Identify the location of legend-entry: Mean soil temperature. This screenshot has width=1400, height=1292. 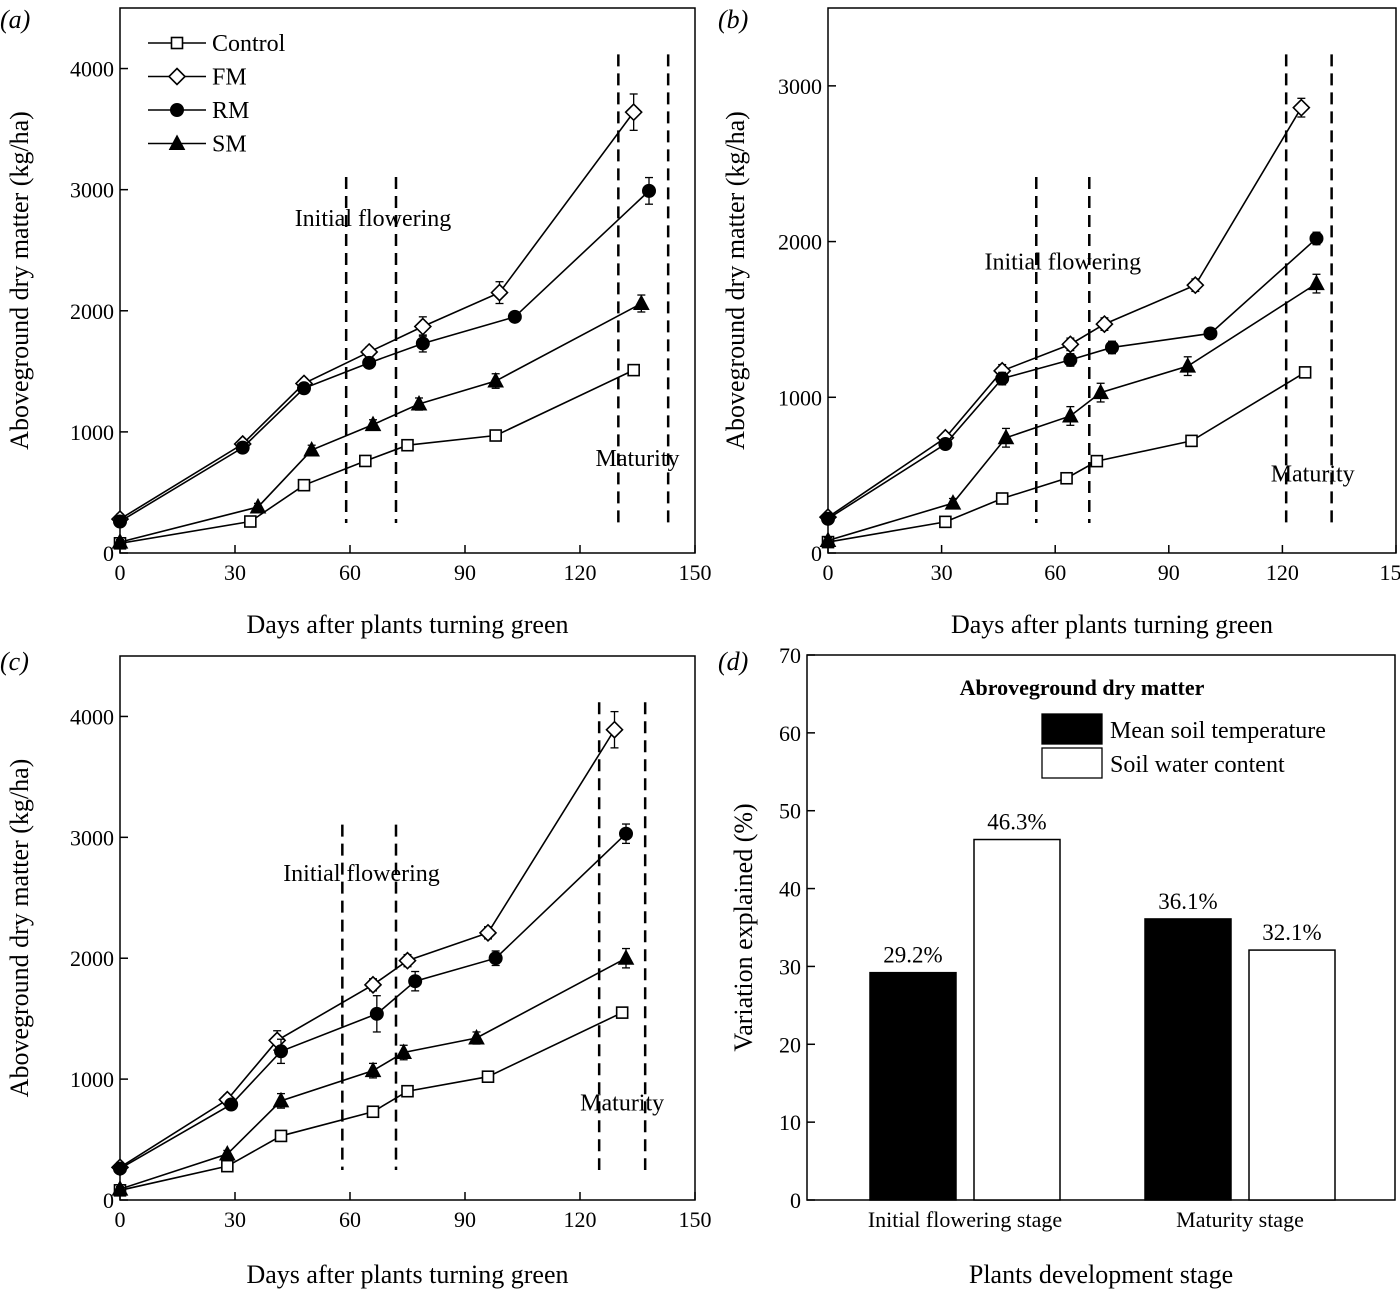
(1218, 731).